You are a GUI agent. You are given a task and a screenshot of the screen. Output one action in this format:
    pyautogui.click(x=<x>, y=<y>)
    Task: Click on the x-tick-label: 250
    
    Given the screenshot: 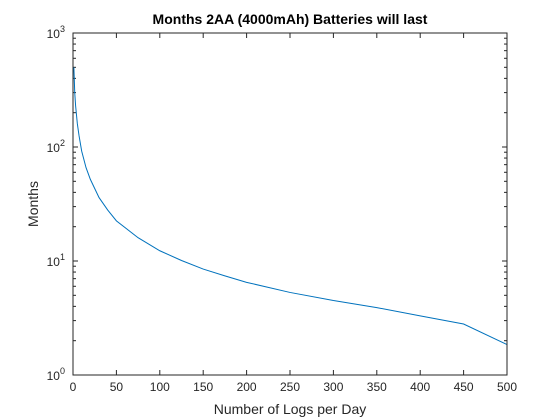 What is the action you would take?
    pyautogui.click(x=290, y=387)
    